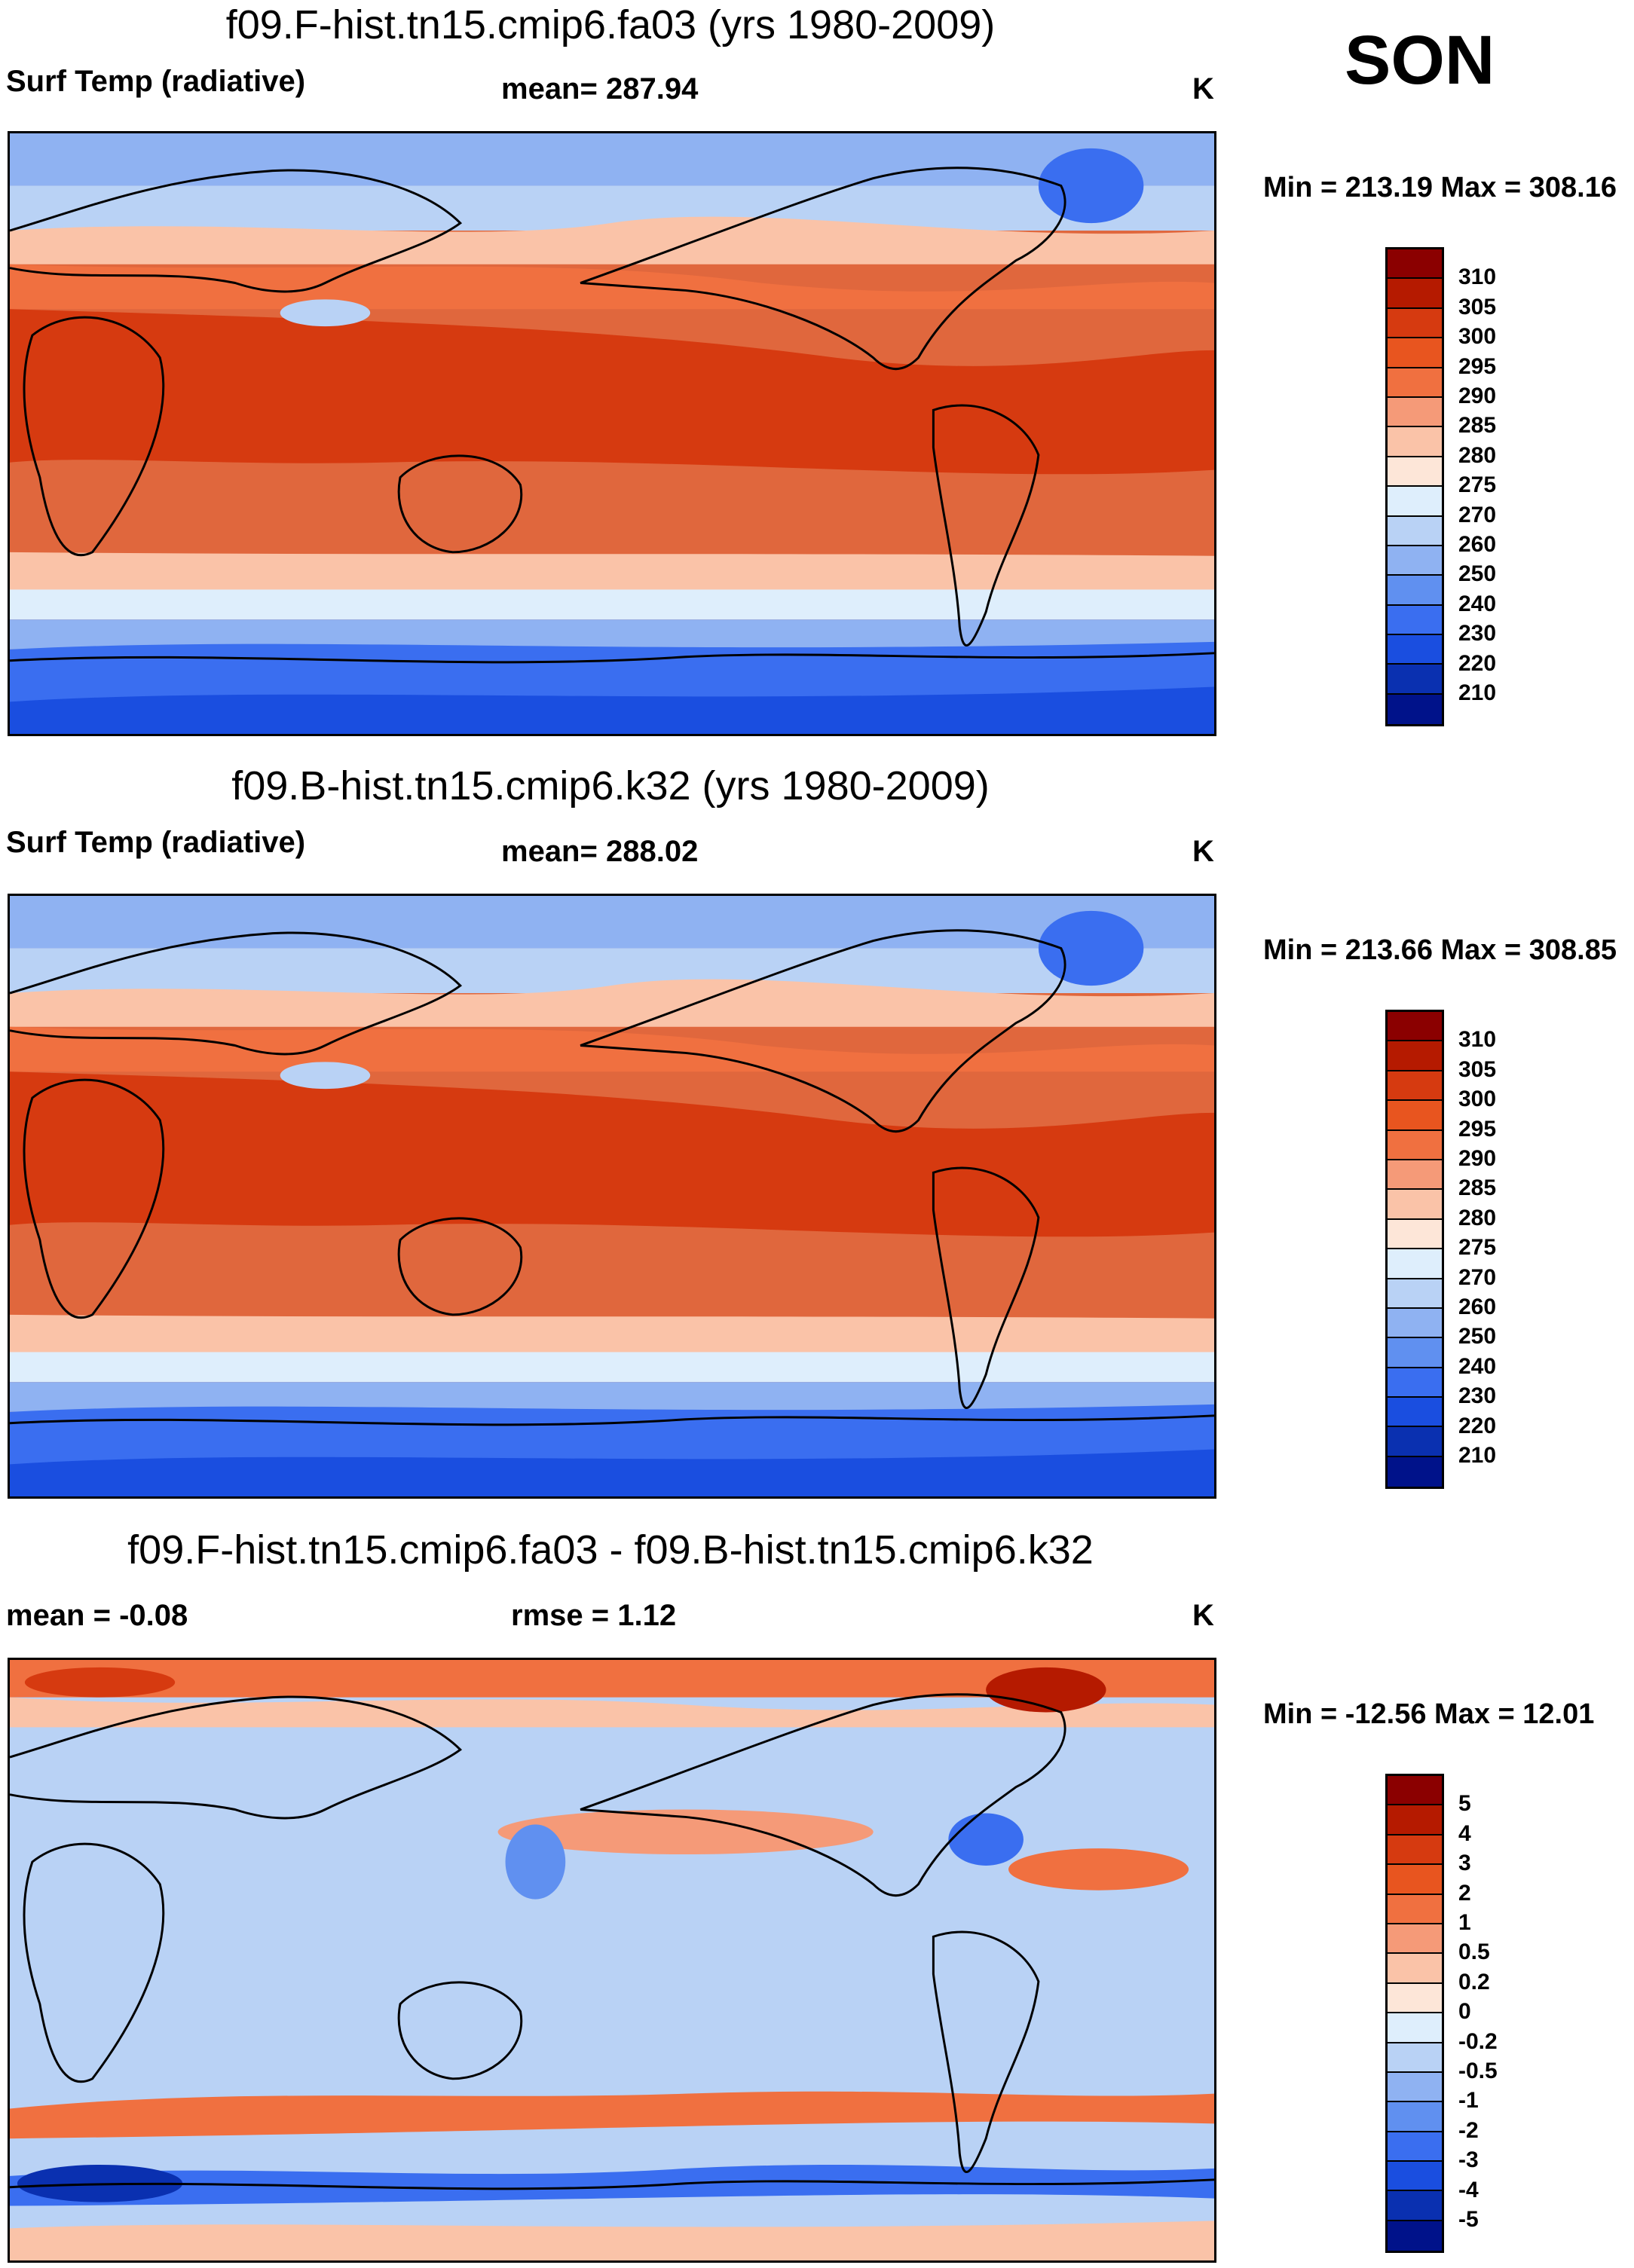  Describe the element at coordinates (1477, 1277) in the screenshot. I see `colorbar-tick-label: 270` at that location.